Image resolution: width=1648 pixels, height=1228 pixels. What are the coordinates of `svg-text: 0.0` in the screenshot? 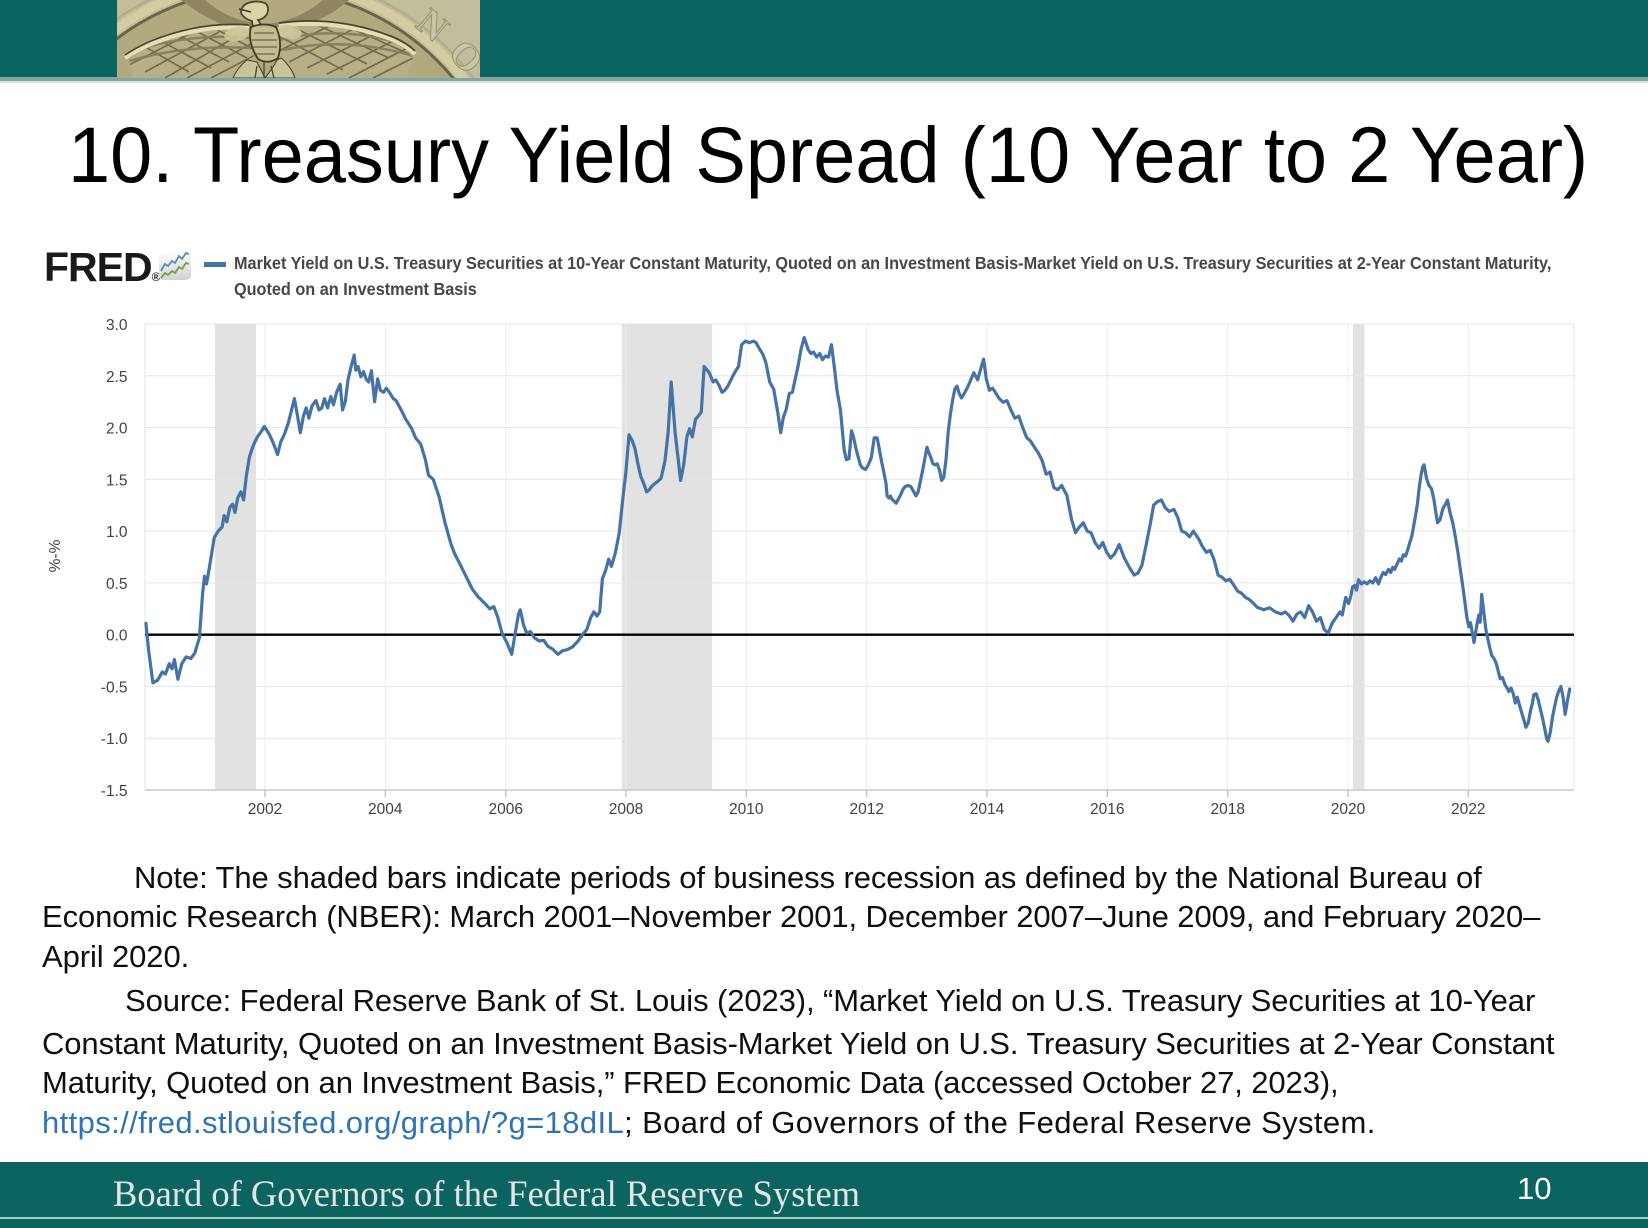 It's located at (117, 636).